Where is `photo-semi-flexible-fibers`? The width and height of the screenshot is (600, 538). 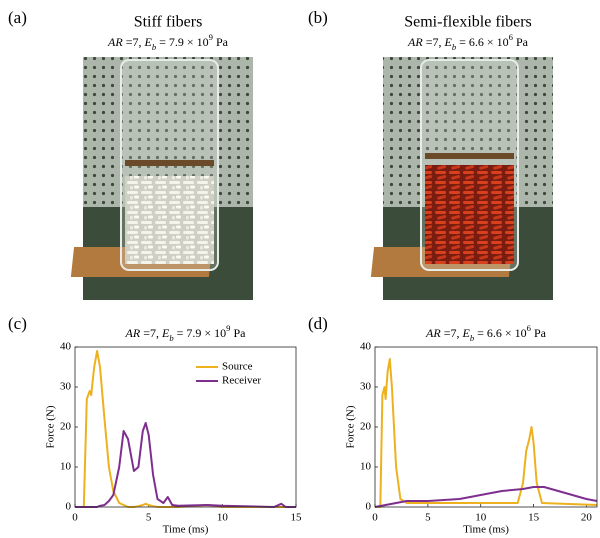
photo-semi-flexible-fibers is located at coordinates (461, 178).